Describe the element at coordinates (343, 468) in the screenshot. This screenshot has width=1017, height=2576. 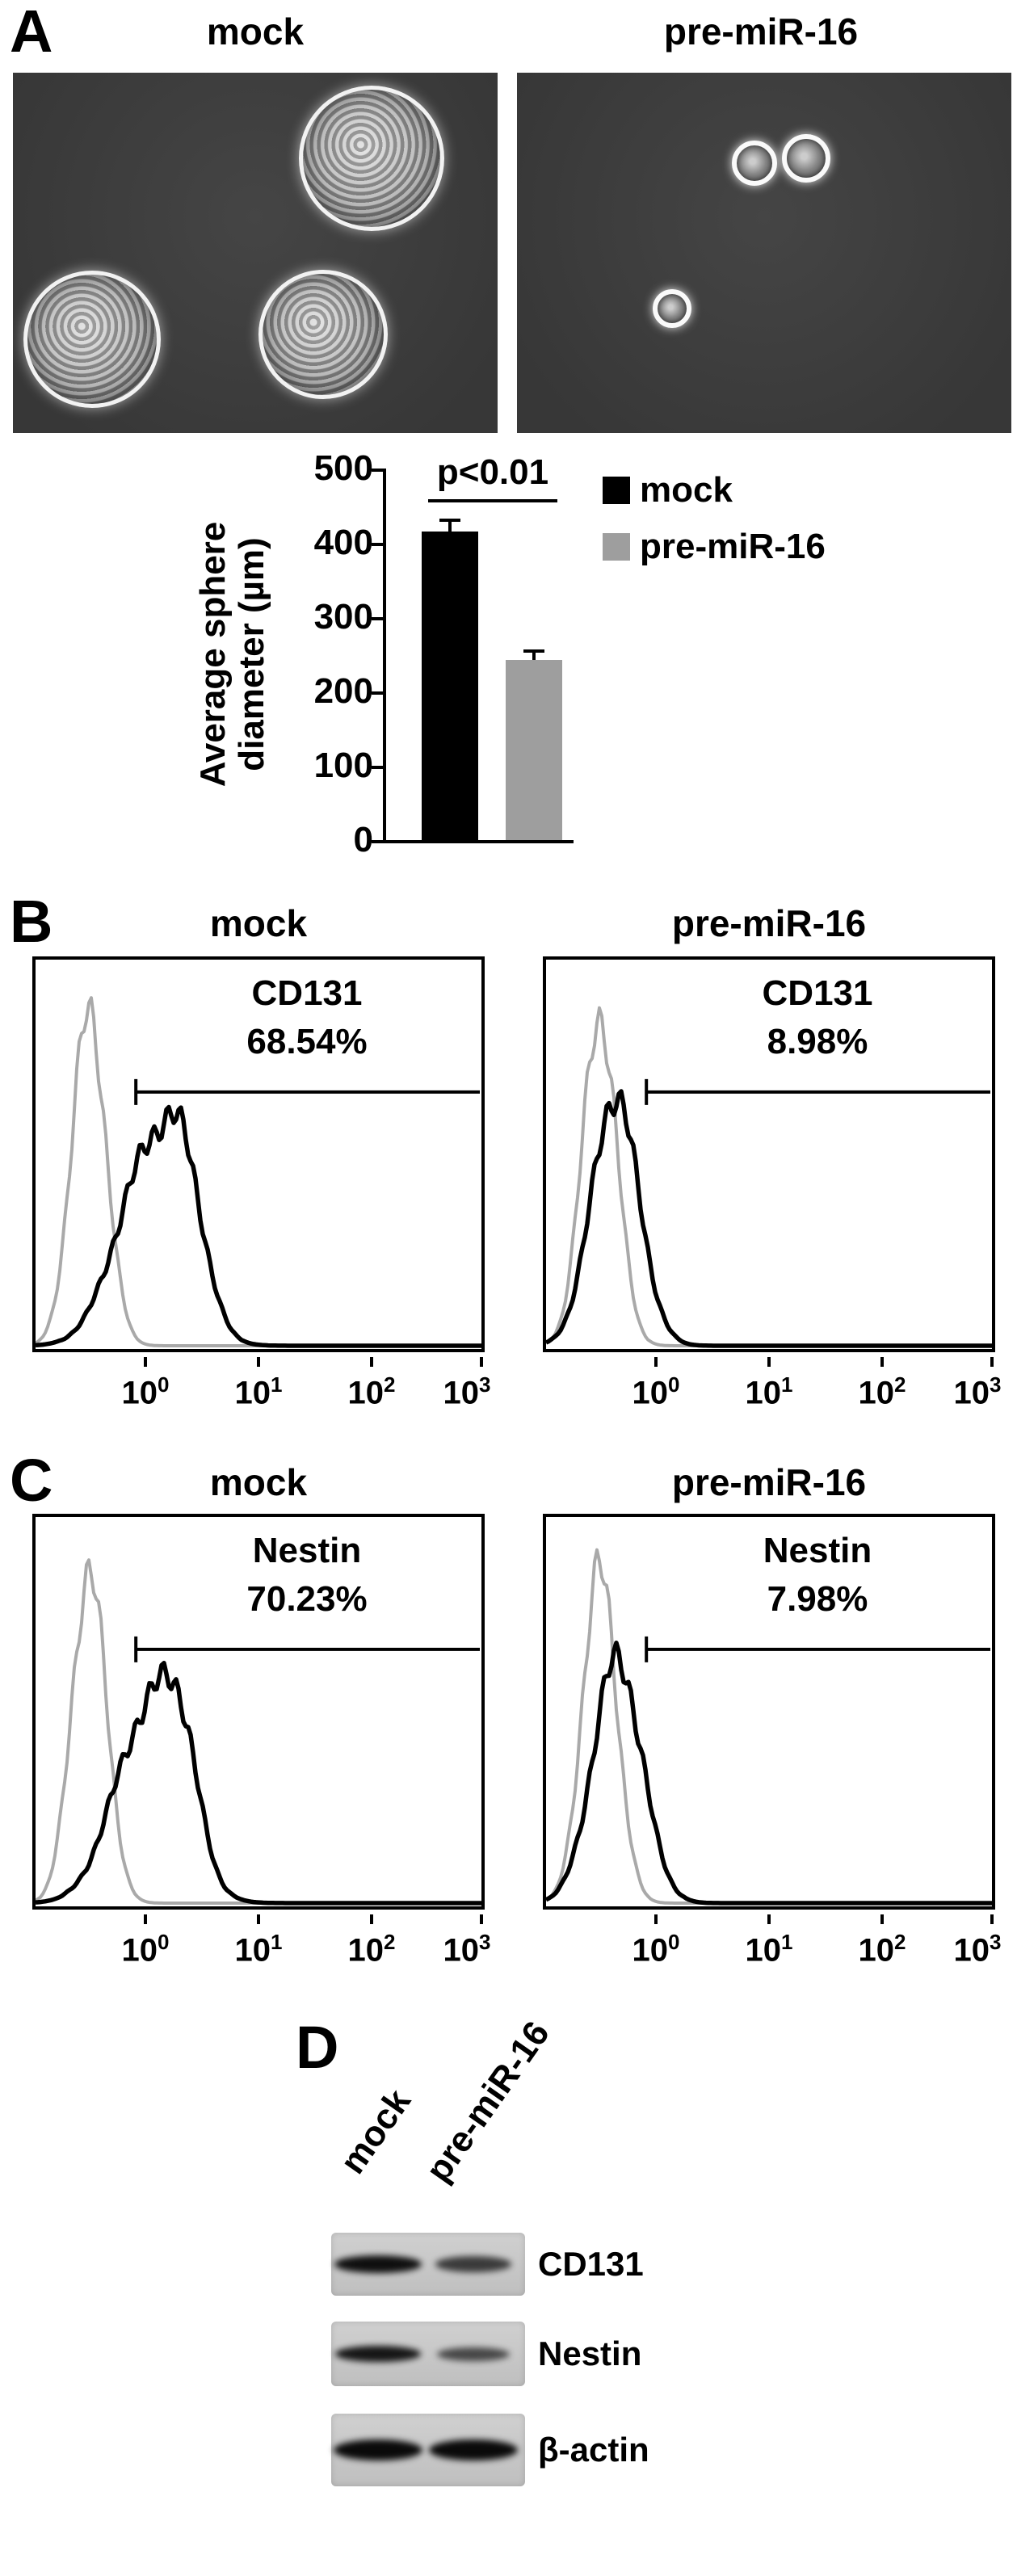
I see `y-tick-label: 500` at that location.